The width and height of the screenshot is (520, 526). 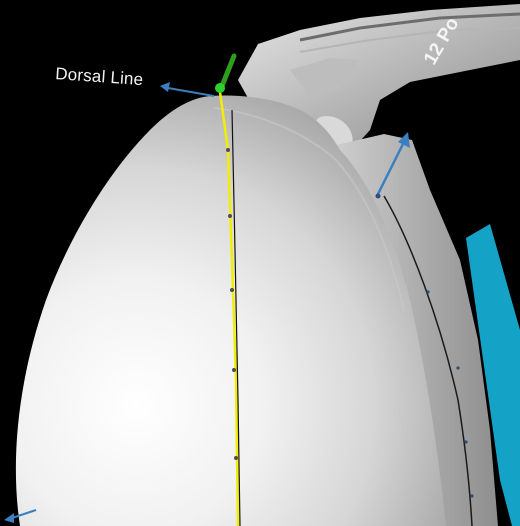 I want to click on start-point-icon, so click(x=226, y=73).